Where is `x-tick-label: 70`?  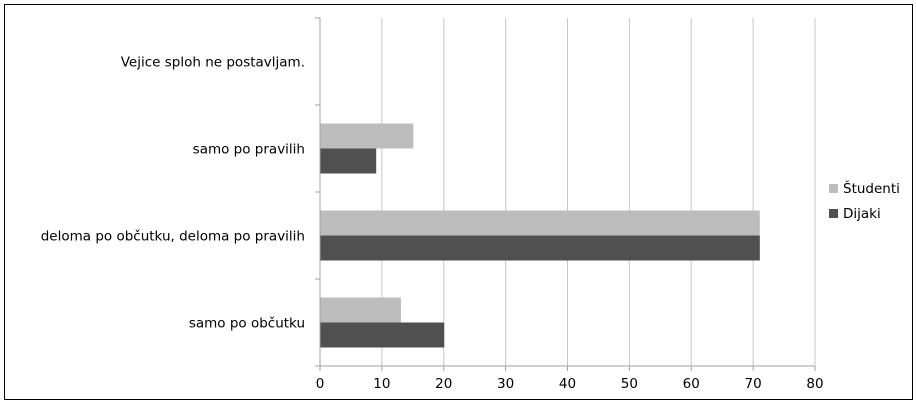
x-tick-label: 70 is located at coordinates (753, 384).